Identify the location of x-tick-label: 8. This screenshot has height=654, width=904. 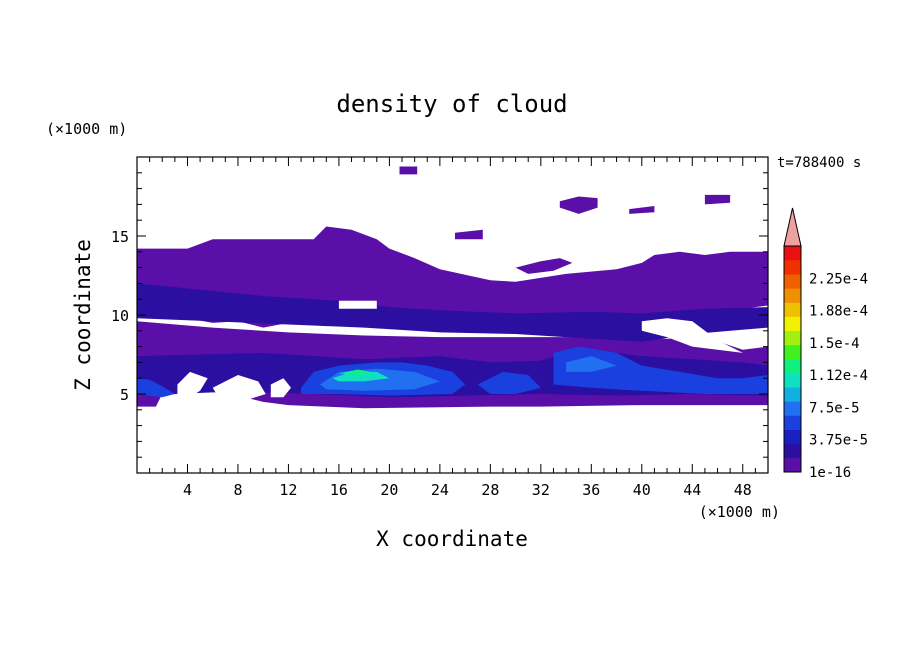
(237, 490).